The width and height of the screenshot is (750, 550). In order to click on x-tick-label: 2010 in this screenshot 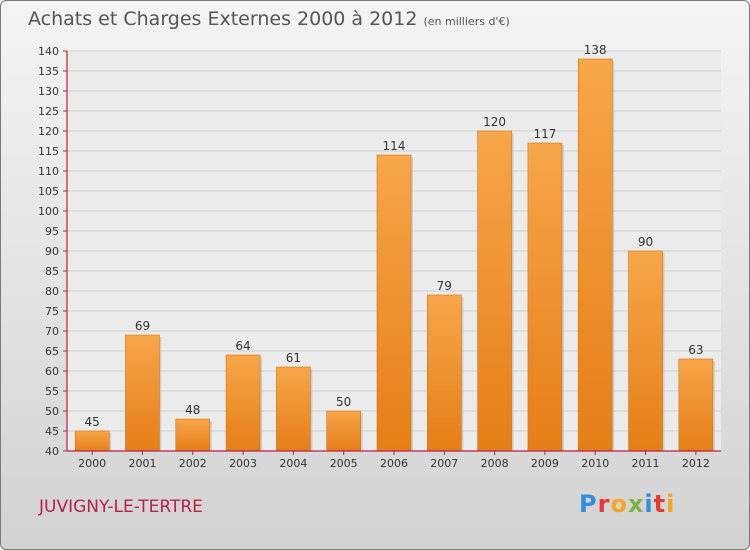, I will do `click(595, 463)`.